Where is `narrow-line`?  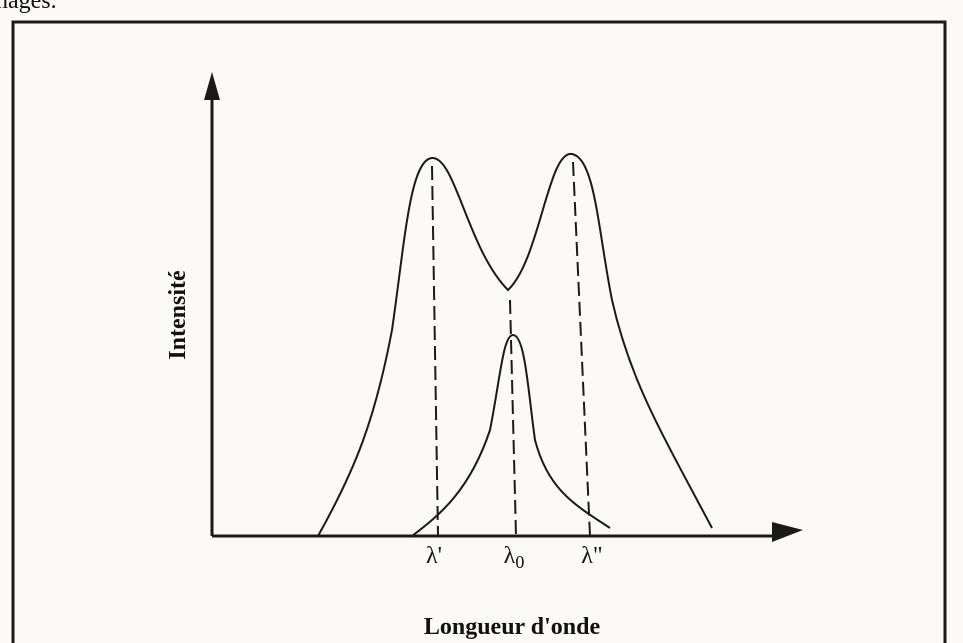 narrow-line is located at coordinates (511, 435).